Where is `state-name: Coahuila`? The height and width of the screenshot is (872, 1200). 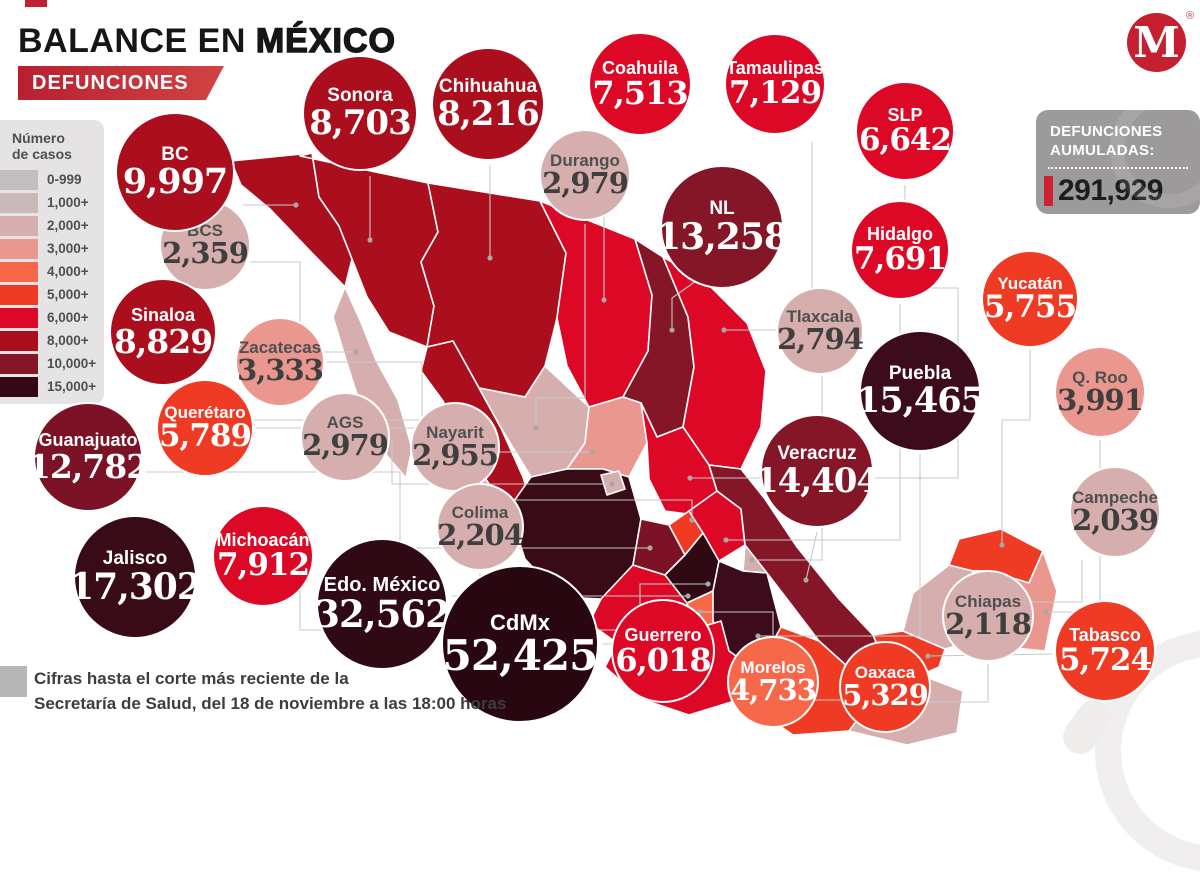 state-name: Coahuila is located at coordinates (639, 67).